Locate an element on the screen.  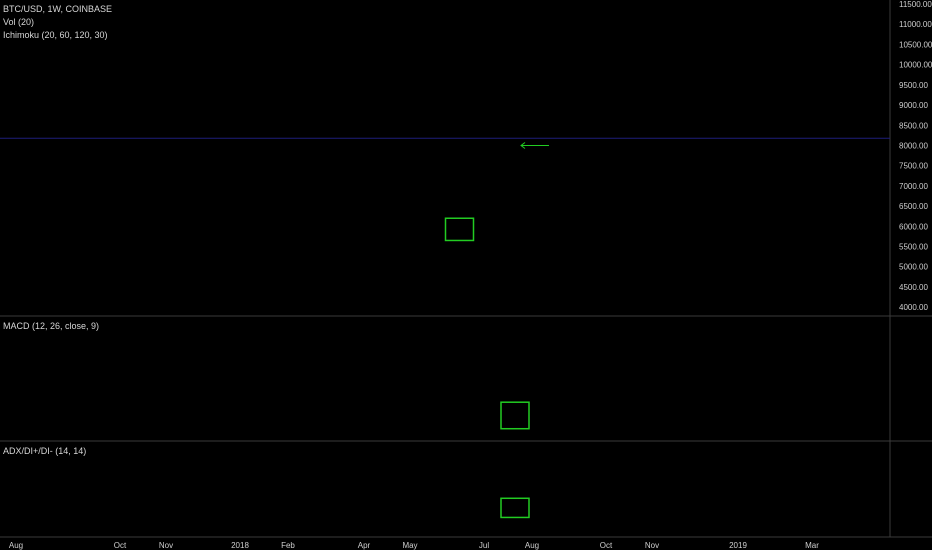
ichimoku-legend: Ichimoku (20, 60, 120, 30) is located at coordinates (55, 35).